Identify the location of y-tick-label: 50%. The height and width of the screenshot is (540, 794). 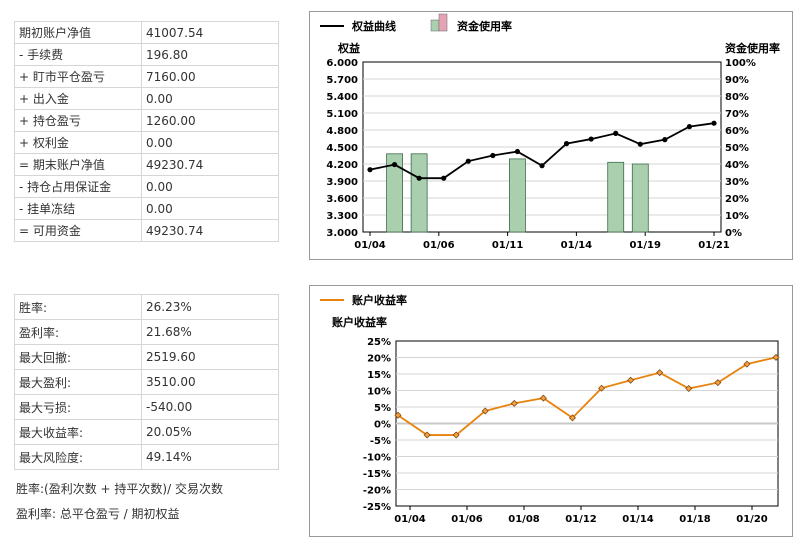
(737, 148).